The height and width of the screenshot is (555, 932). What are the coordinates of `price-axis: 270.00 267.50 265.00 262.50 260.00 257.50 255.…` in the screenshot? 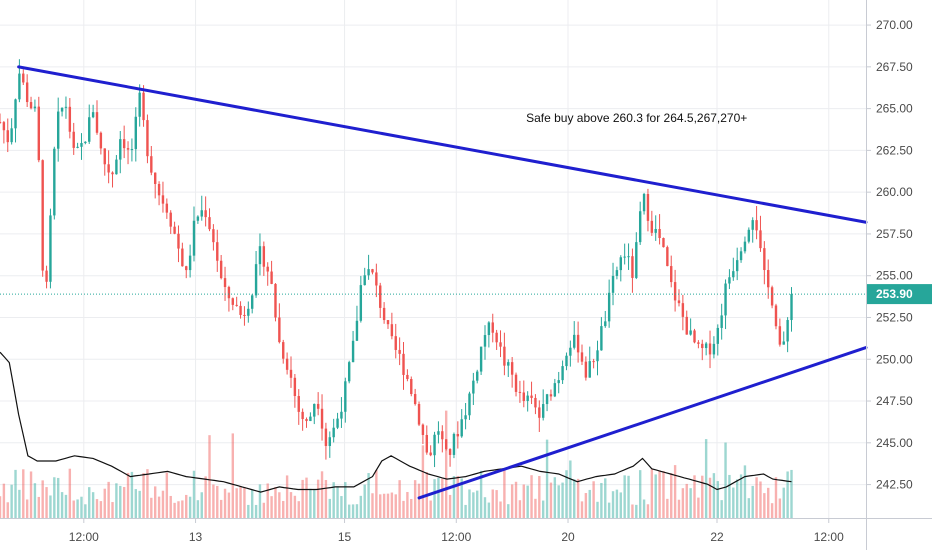 It's located at (889, 275).